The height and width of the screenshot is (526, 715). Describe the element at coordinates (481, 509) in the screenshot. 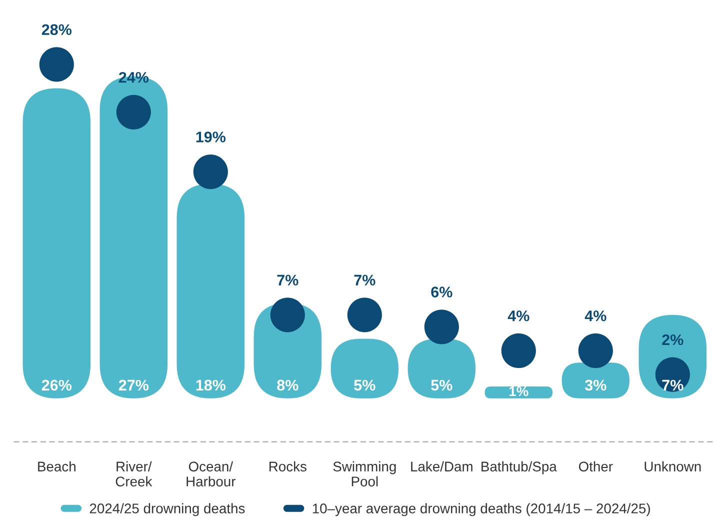

I see `legend-label: 10–year average drowning deaths (2014/15 – 2024/25)` at that location.